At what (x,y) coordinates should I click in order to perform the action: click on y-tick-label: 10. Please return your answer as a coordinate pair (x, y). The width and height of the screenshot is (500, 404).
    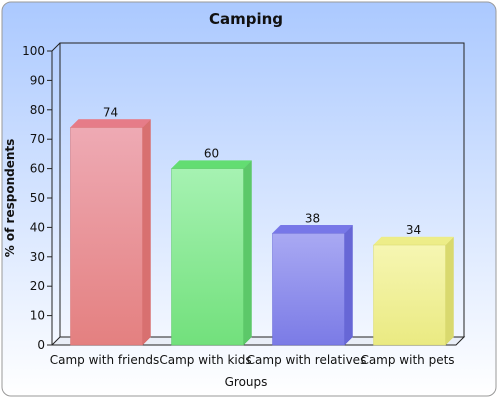
    Looking at the image, I should click on (37, 316).